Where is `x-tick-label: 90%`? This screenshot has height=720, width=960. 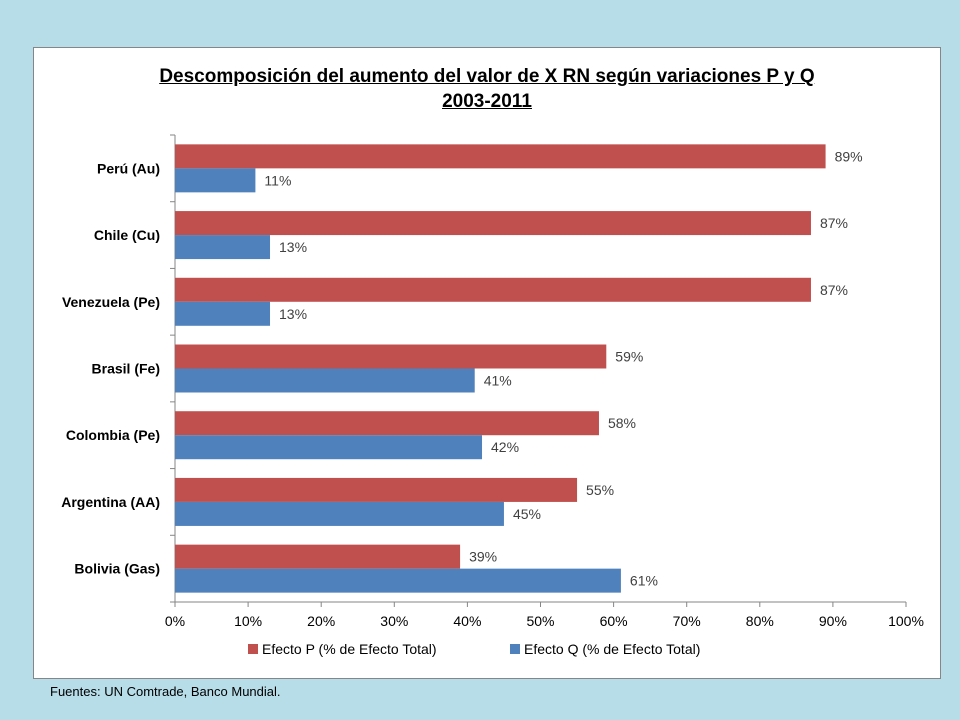 x-tick-label: 90% is located at coordinates (833, 621).